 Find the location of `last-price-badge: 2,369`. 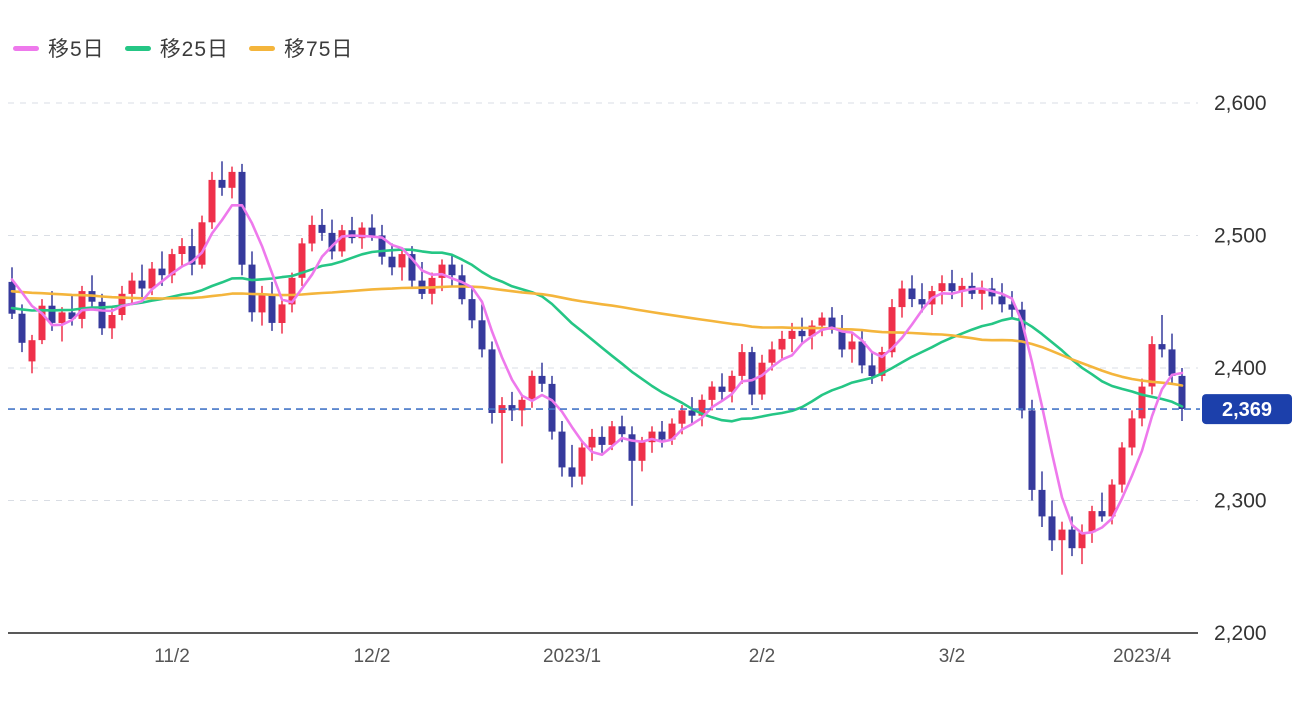

last-price-badge: 2,369 is located at coordinates (1247, 409).